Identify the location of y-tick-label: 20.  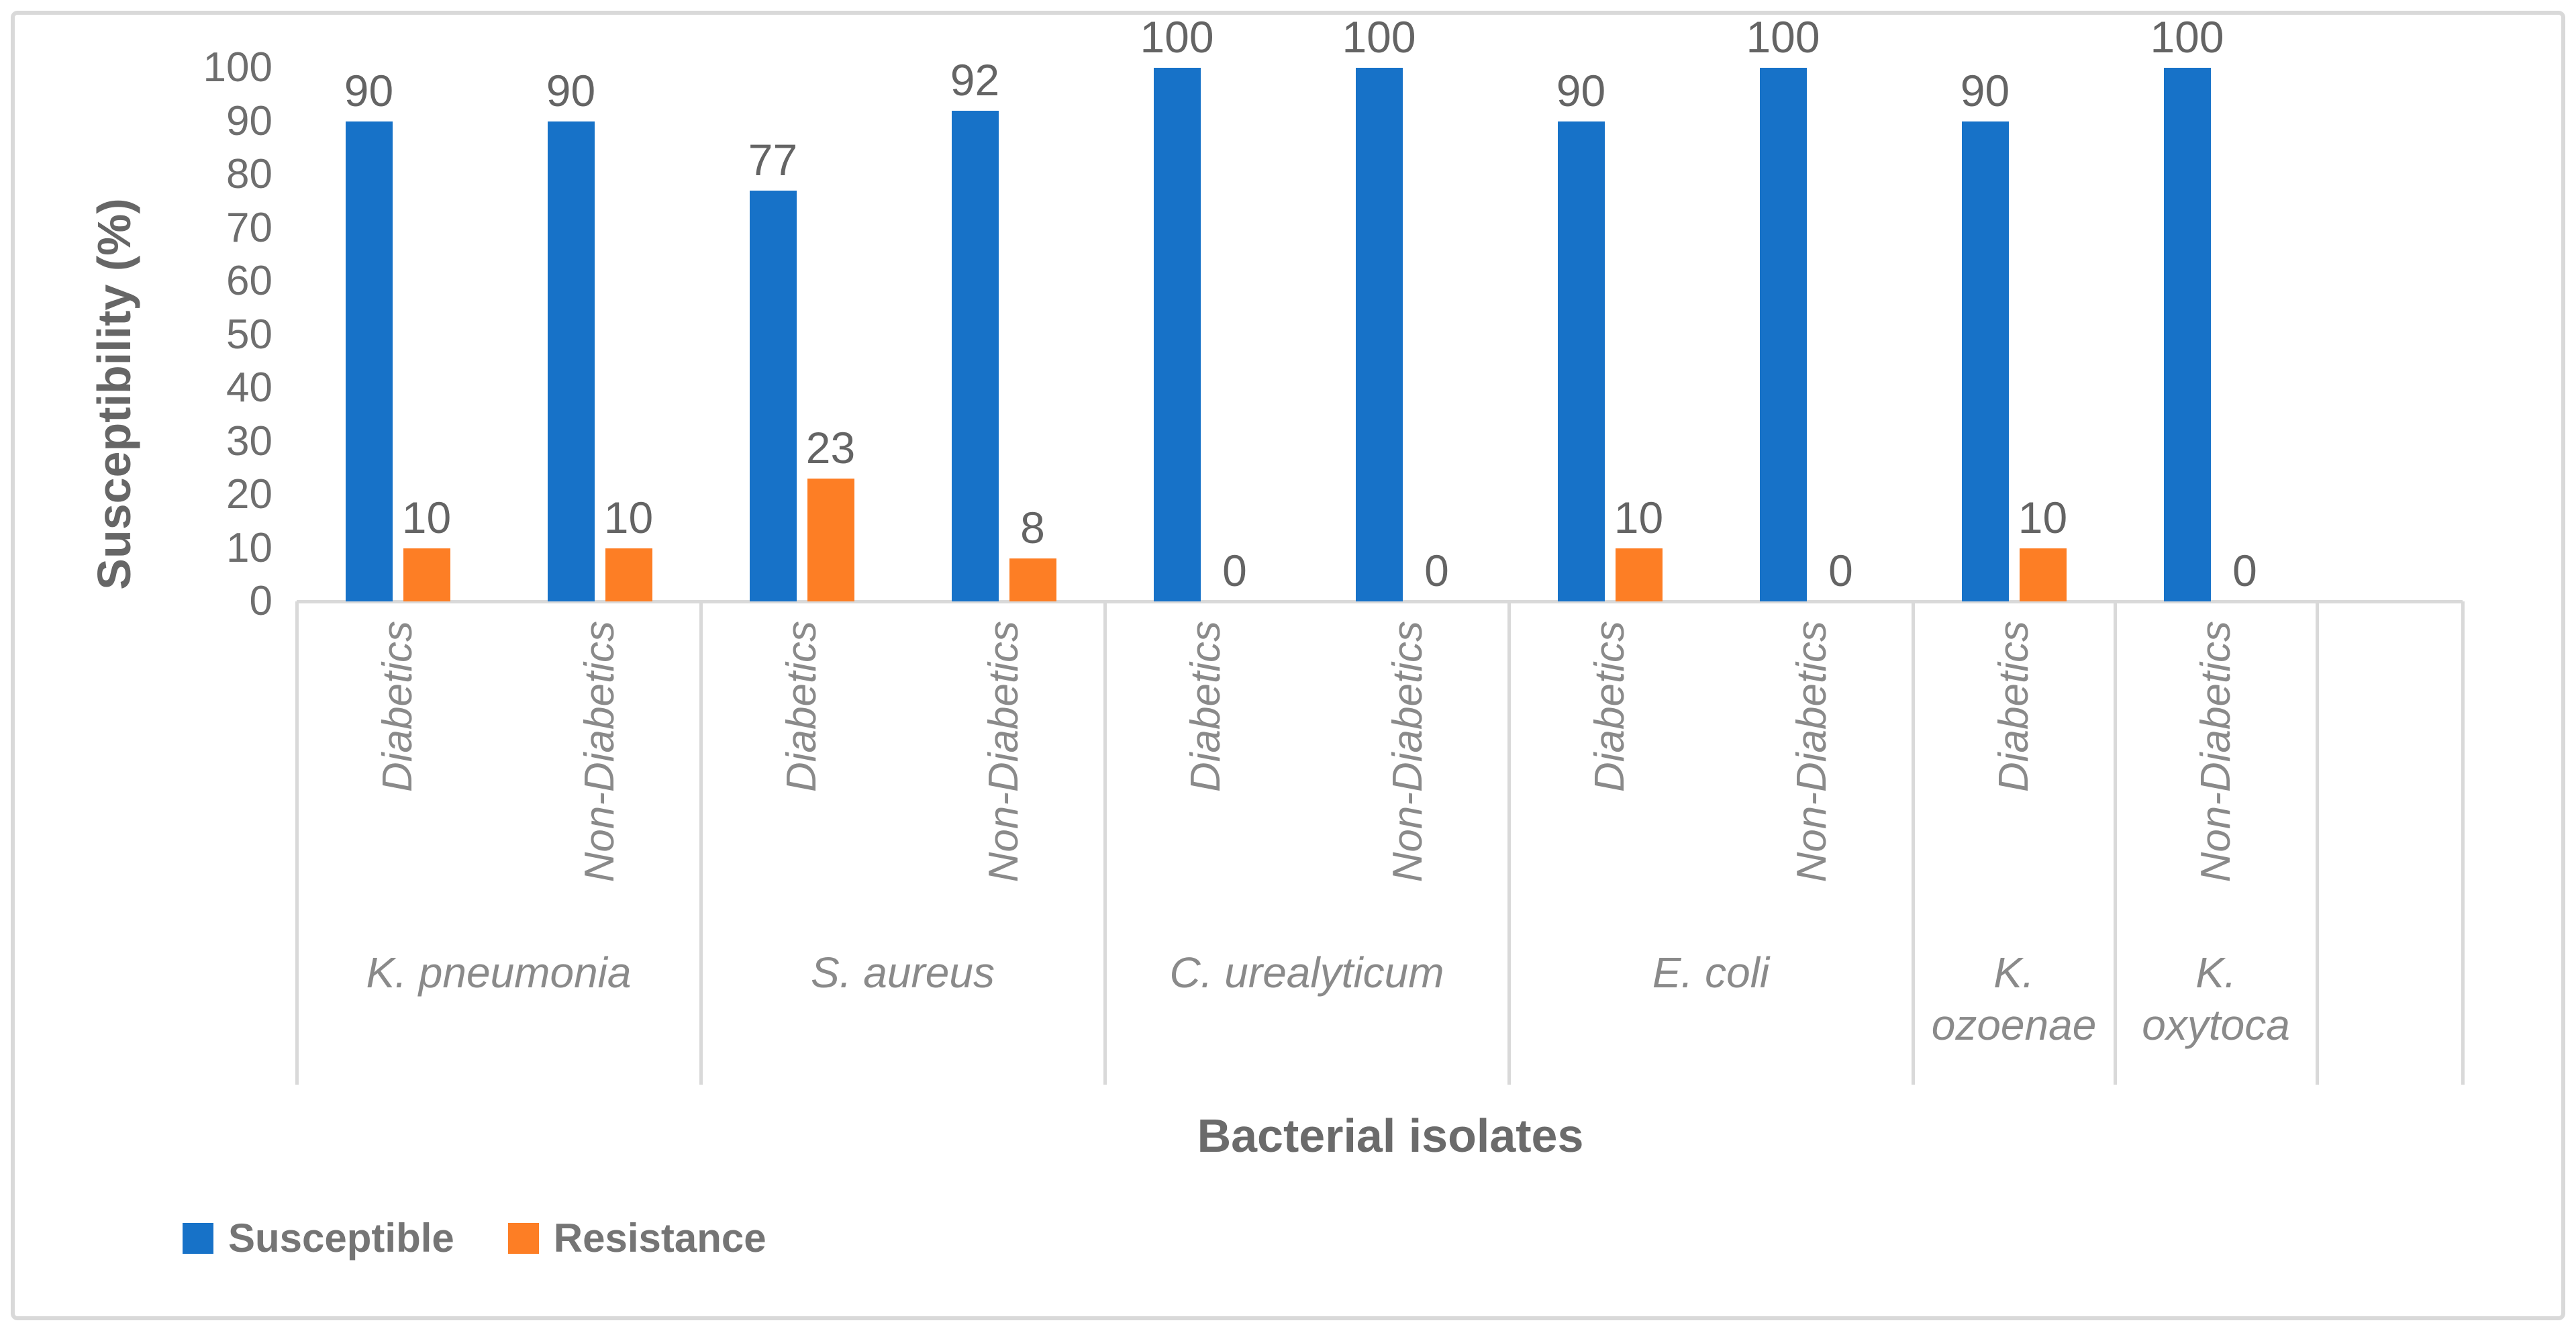
(249, 494).